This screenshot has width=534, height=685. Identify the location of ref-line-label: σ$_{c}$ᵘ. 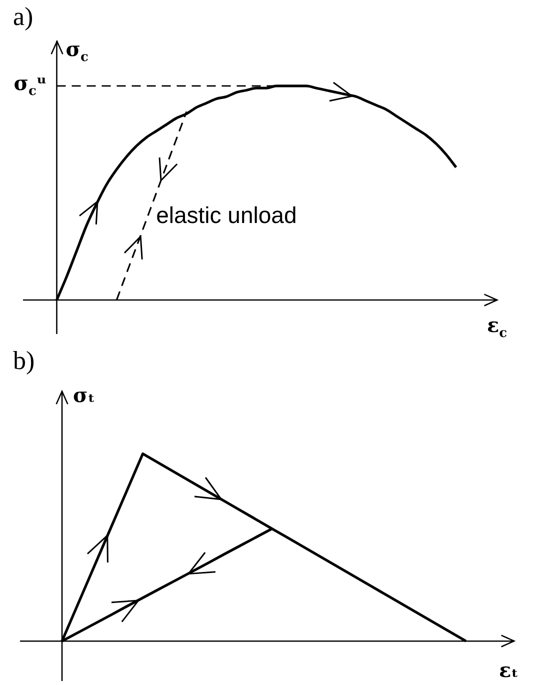
(30, 85).